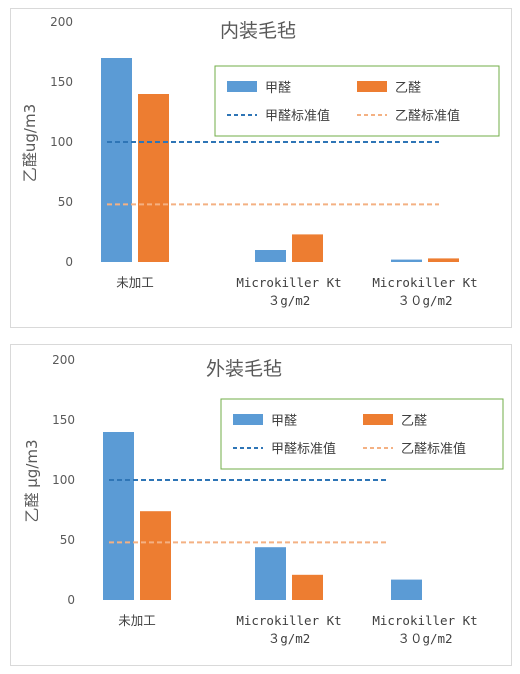 This screenshot has width=520, height=674. Describe the element at coordinates (30, 143) in the screenshot. I see `y-axis-label: 乙醛ug/m3` at that location.